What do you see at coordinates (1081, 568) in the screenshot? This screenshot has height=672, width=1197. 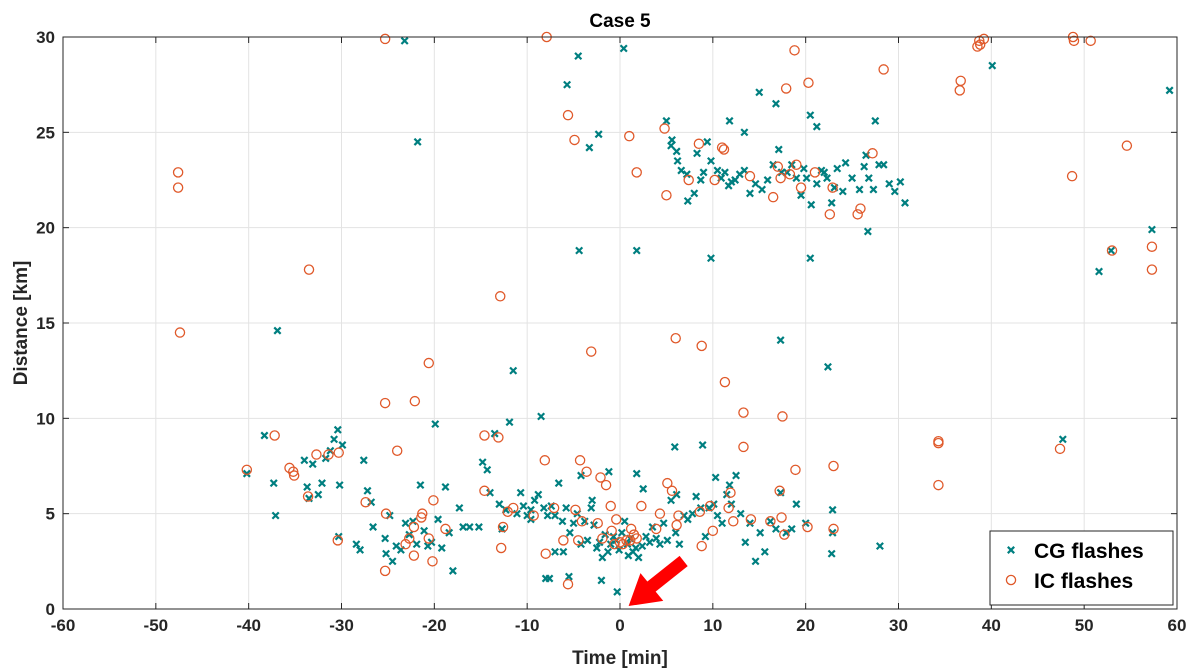 I see `legend-box` at bounding box center [1081, 568].